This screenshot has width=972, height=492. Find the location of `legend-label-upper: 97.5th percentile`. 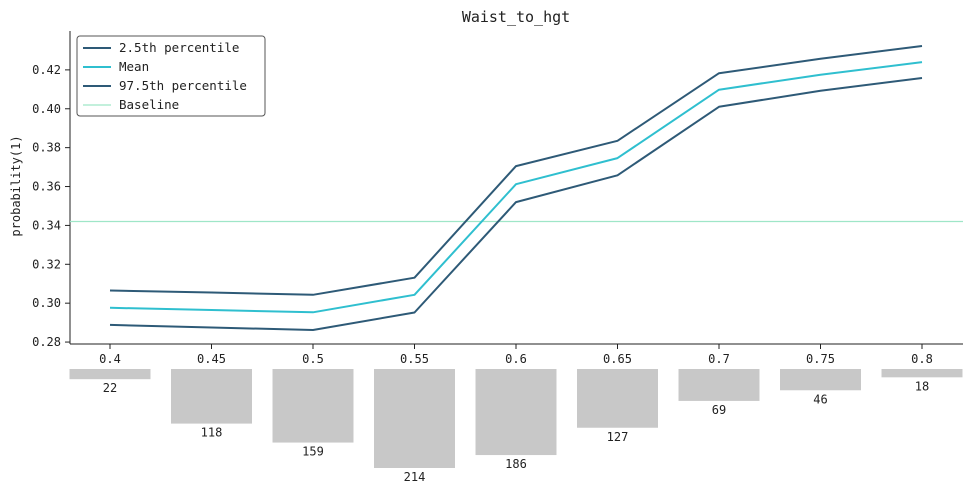

legend-label-upper: 97.5th percentile is located at coordinates (183, 85).